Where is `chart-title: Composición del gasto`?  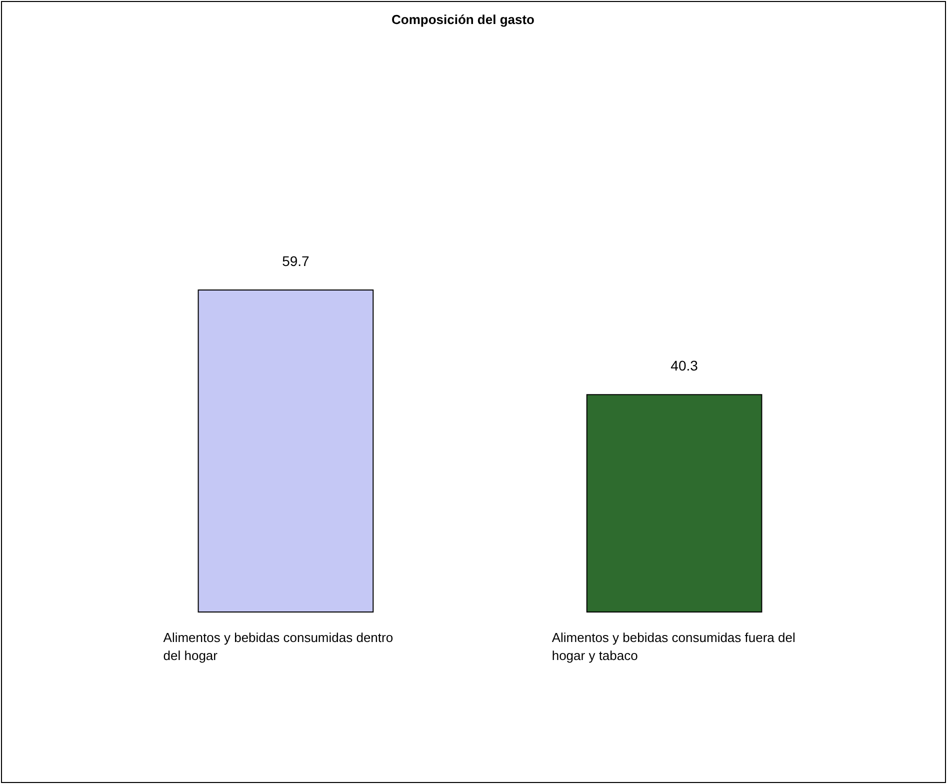
chart-title: Composición del gasto is located at coordinates (463, 19).